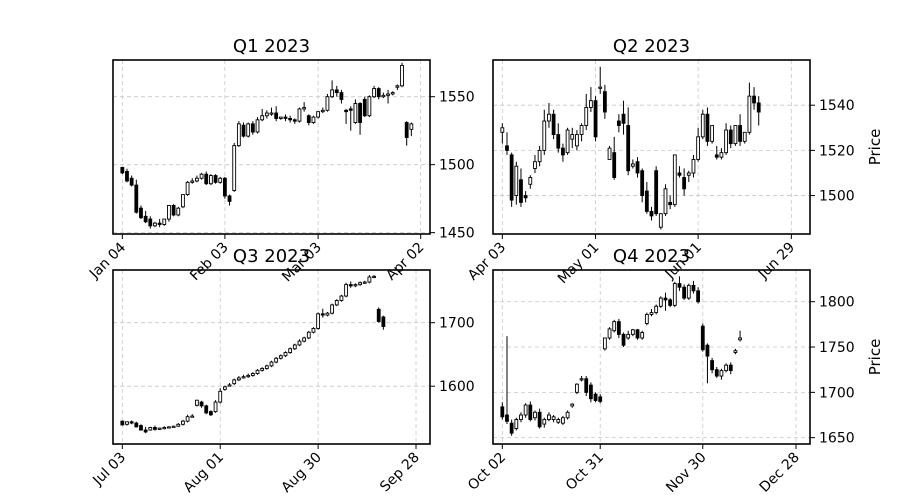 The height and width of the screenshot is (500, 900). What do you see at coordinates (107, 260) in the screenshot?
I see `x-tick-label: Jan 04` at bounding box center [107, 260].